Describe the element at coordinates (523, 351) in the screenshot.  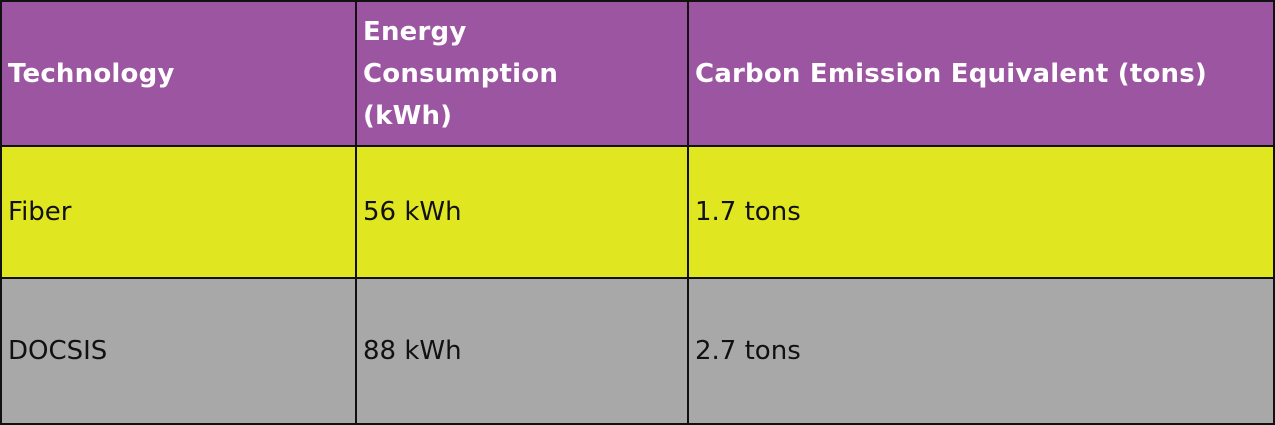
I see `table-cell: 88 kWh` at that location.